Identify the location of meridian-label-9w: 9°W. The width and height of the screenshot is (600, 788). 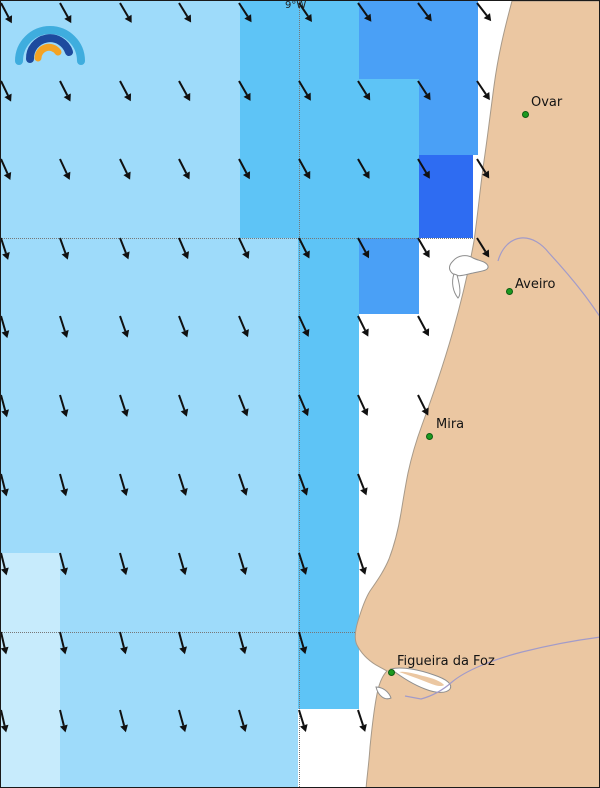
(296, 5).